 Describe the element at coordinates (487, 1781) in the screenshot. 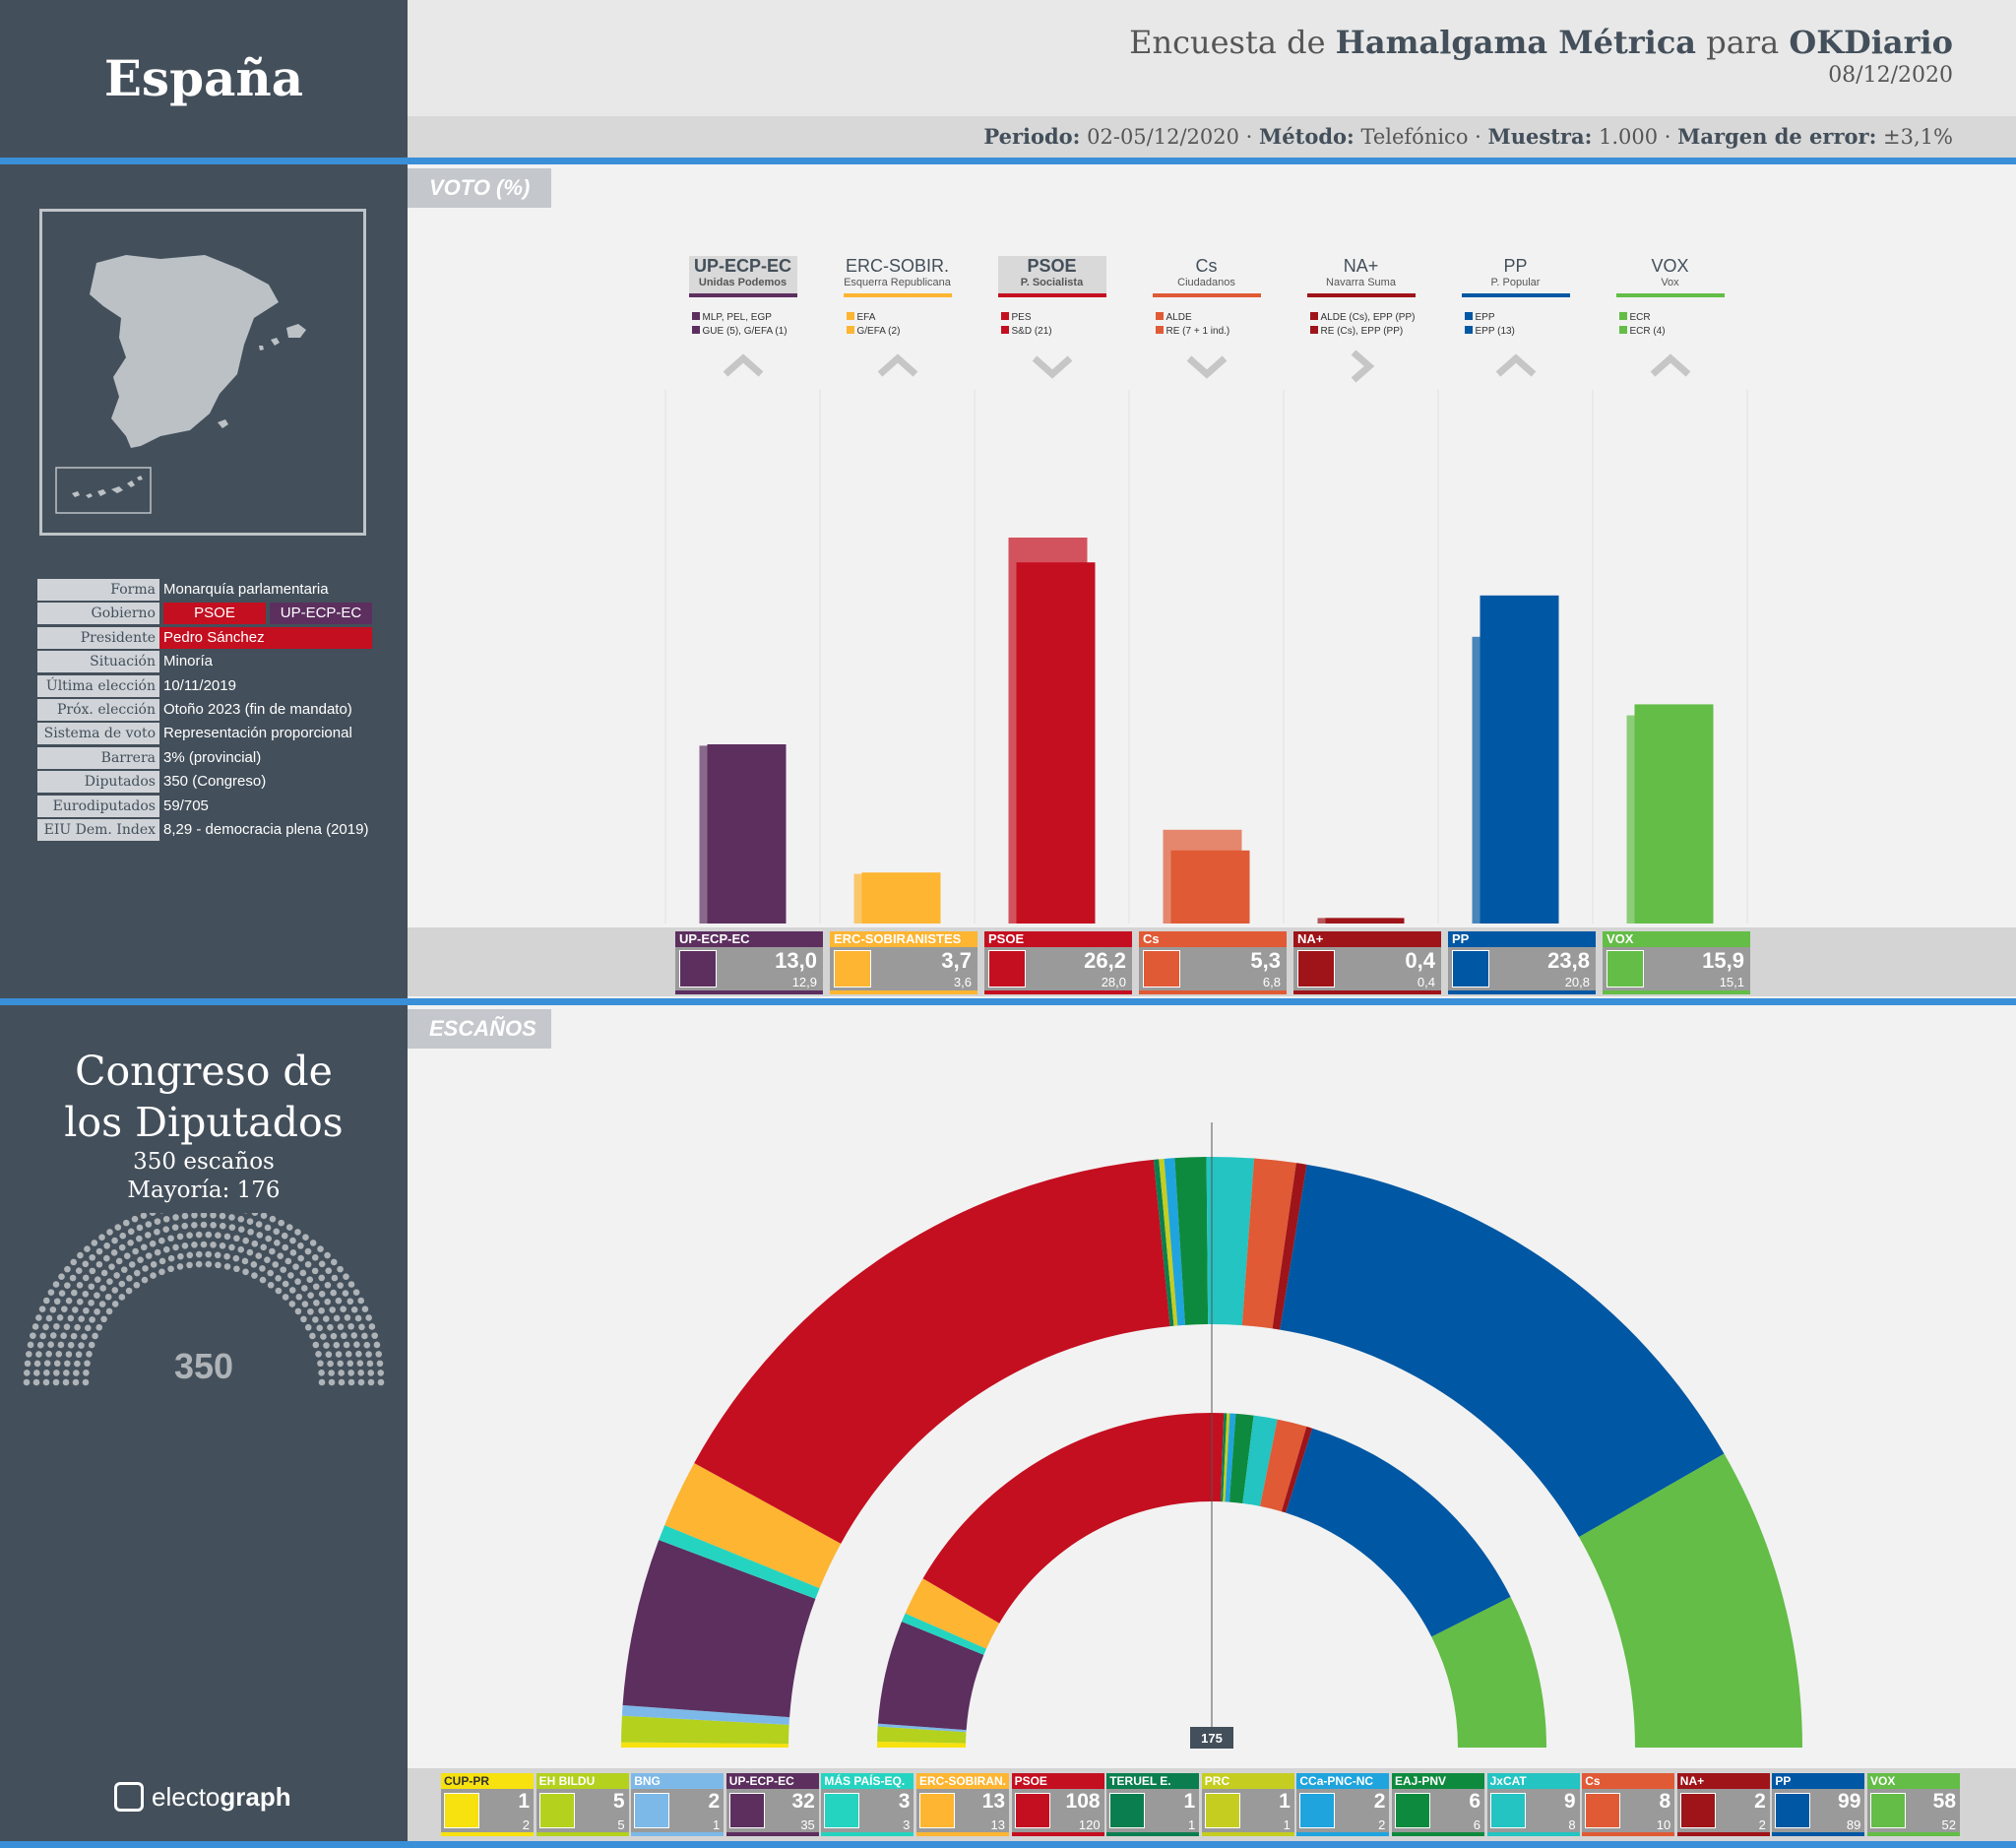

I see `seat-result-label: CUP-PR` at that location.